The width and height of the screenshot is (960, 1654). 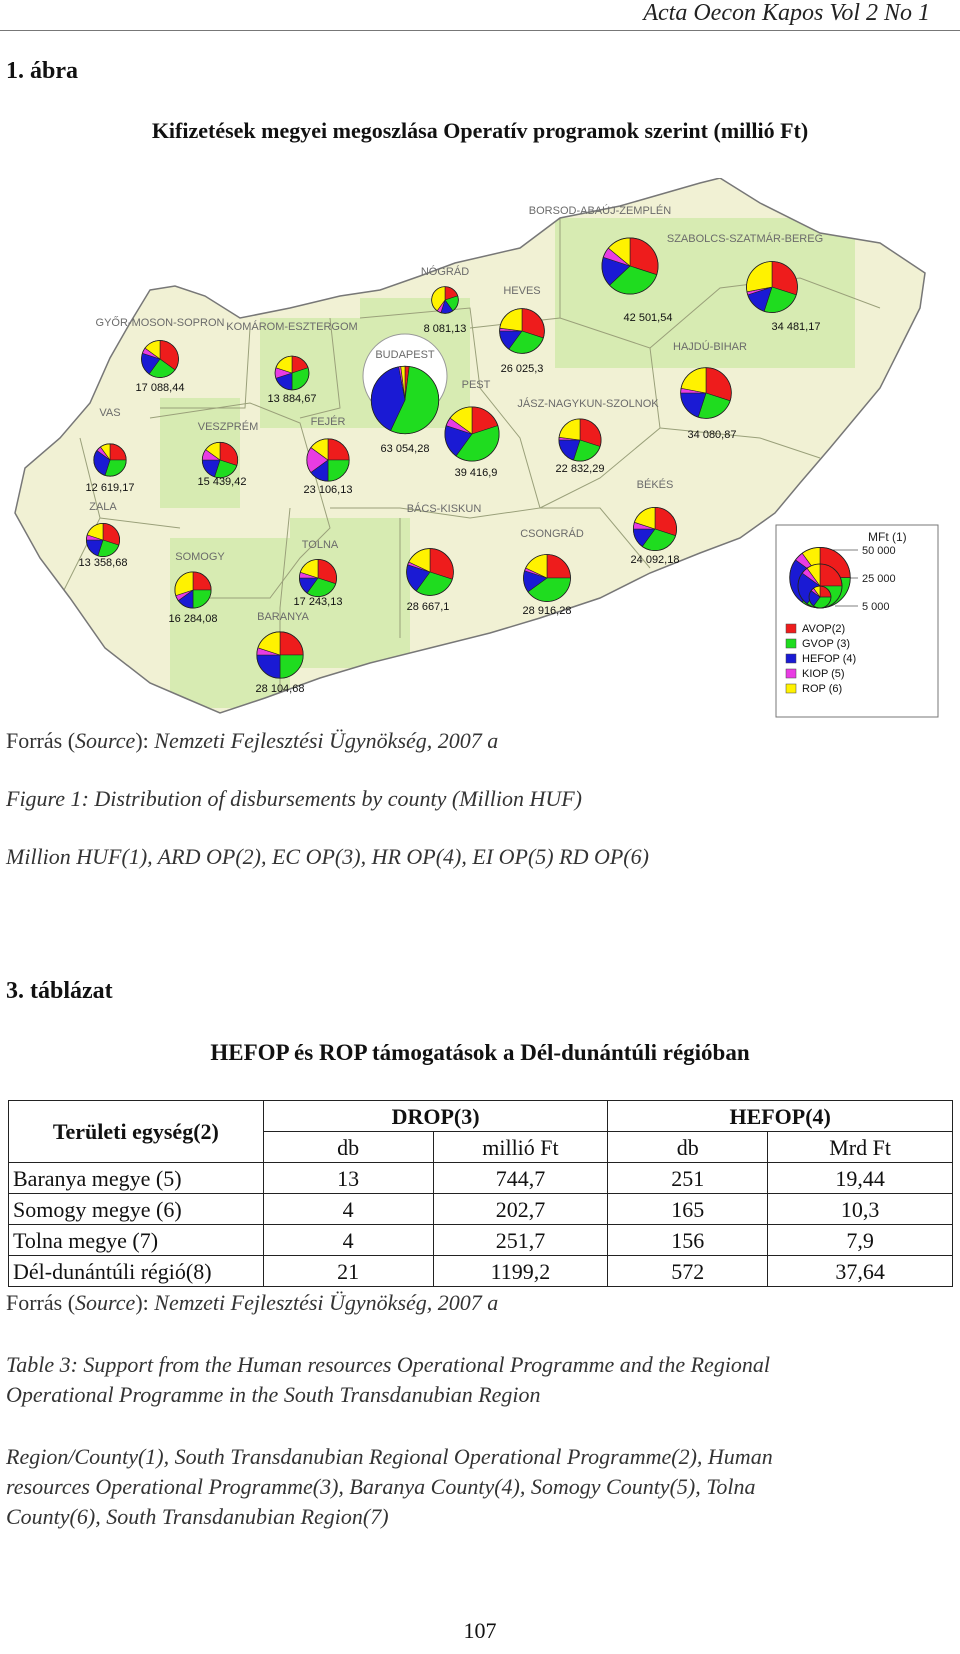 I want to click on sub-col: millió Ft, so click(x=520, y=1147).